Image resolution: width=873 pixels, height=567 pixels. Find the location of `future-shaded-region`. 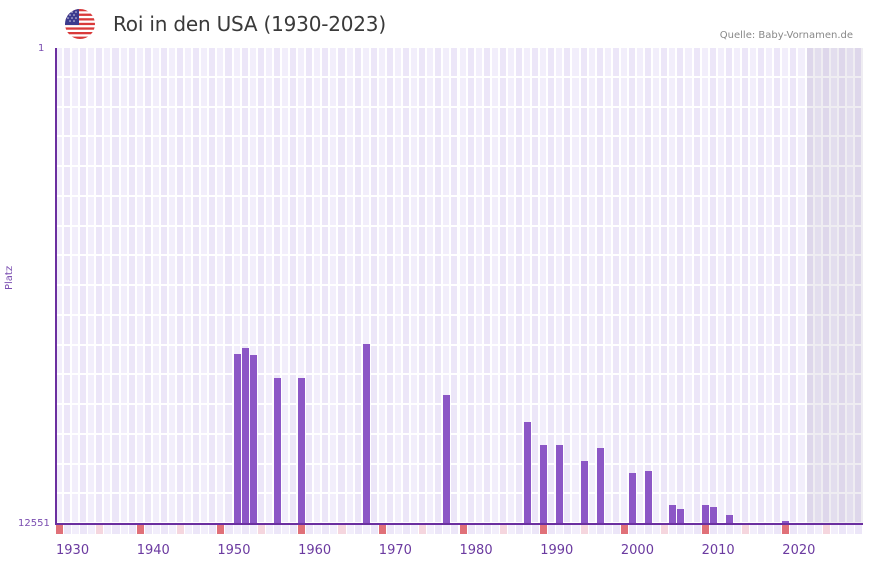

future-shaded-region is located at coordinates (834, 286).